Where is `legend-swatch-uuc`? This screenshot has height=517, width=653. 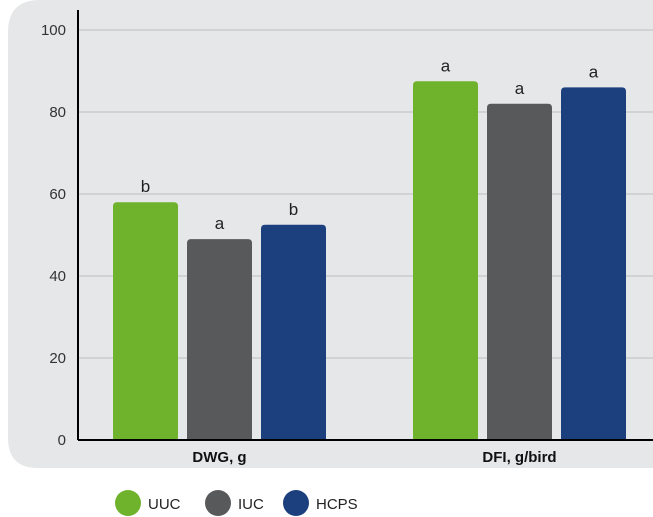
legend-swatch-uuc is located at coordinates (128, 503).